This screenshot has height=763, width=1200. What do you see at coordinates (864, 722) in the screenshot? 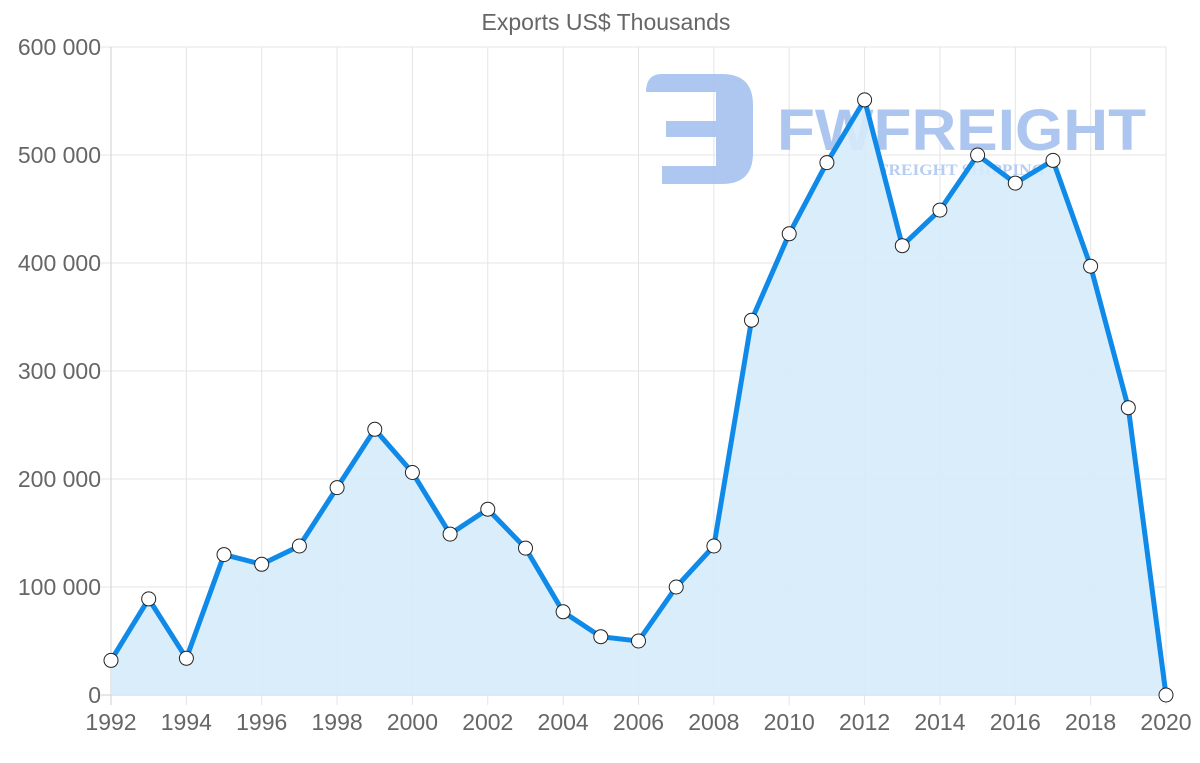
I see `x-tick-label: 2012` at bounding box center [864, 722].